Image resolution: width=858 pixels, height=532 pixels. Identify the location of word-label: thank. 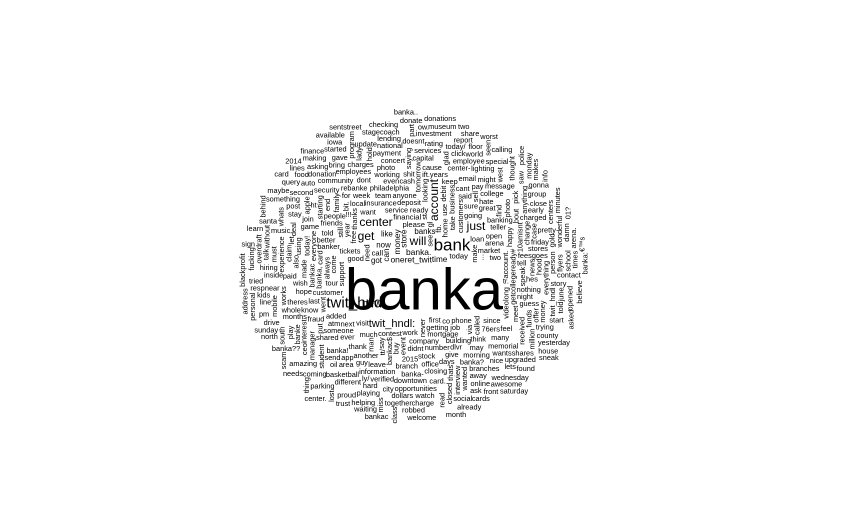
(358, 346).